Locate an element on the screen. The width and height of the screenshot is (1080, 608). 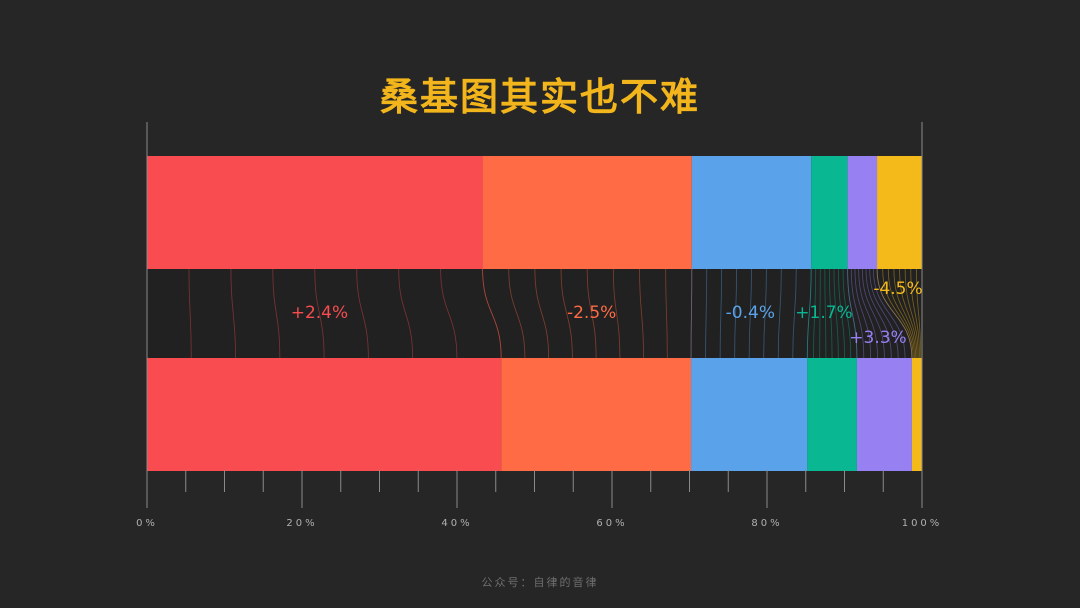
x-tick-label: 0% is located at coordinates (147, 523).